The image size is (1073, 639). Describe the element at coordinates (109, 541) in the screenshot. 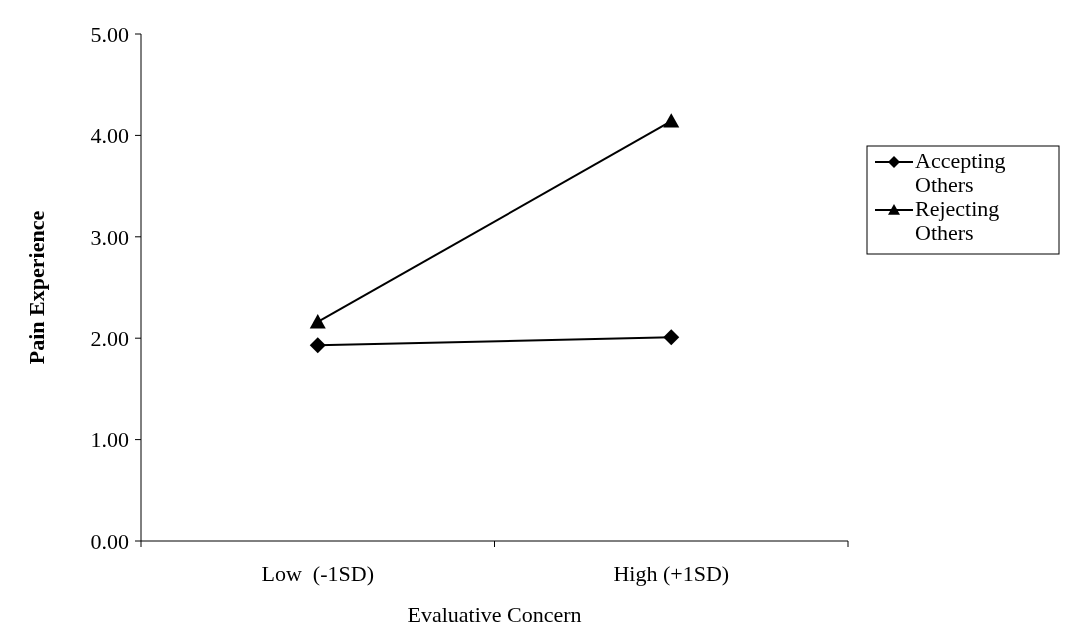

I see `y-tick-label: 0.00` at that location.